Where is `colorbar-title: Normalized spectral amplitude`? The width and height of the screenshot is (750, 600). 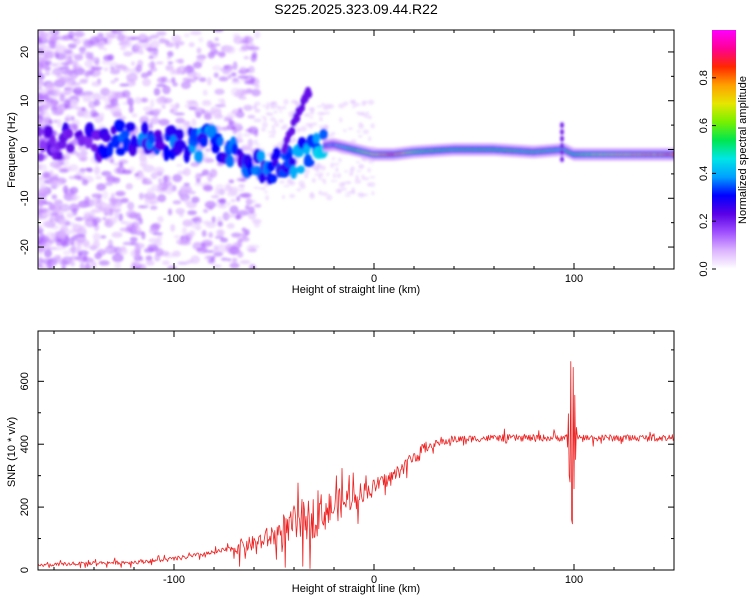 colorbar-title: Normalized spectral amplitude is located at coordinates (743, 150).